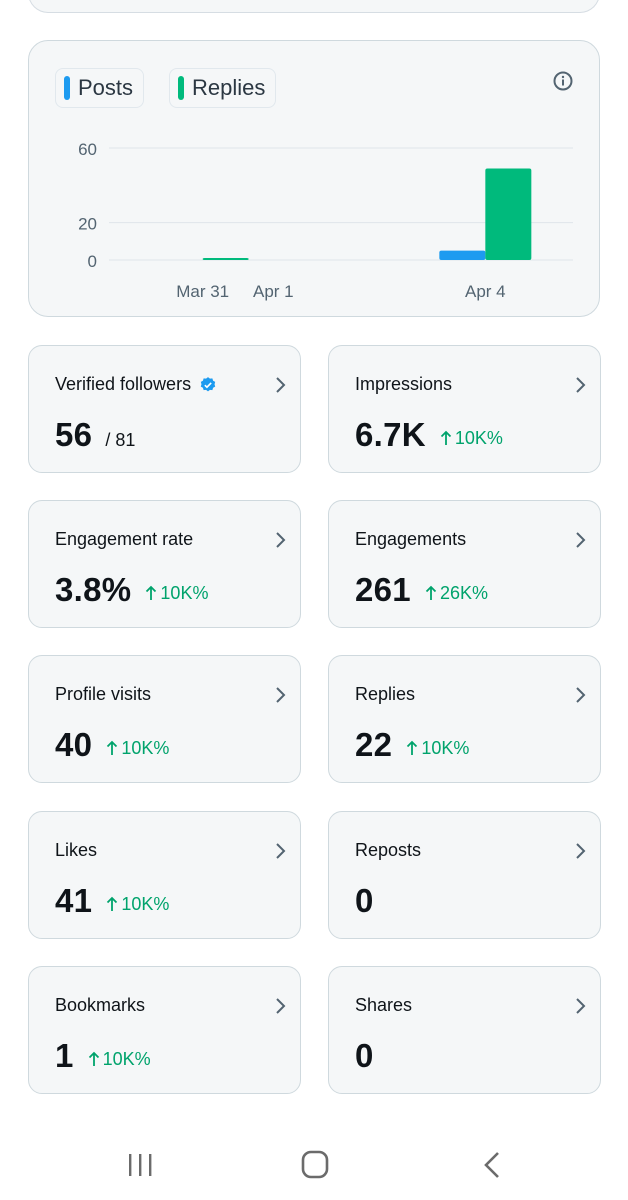 This screenshot has width=628, height=1200. Describe the element at coordinates (383, 589) in the screenshot. I see `metric-value: 261` at that location.